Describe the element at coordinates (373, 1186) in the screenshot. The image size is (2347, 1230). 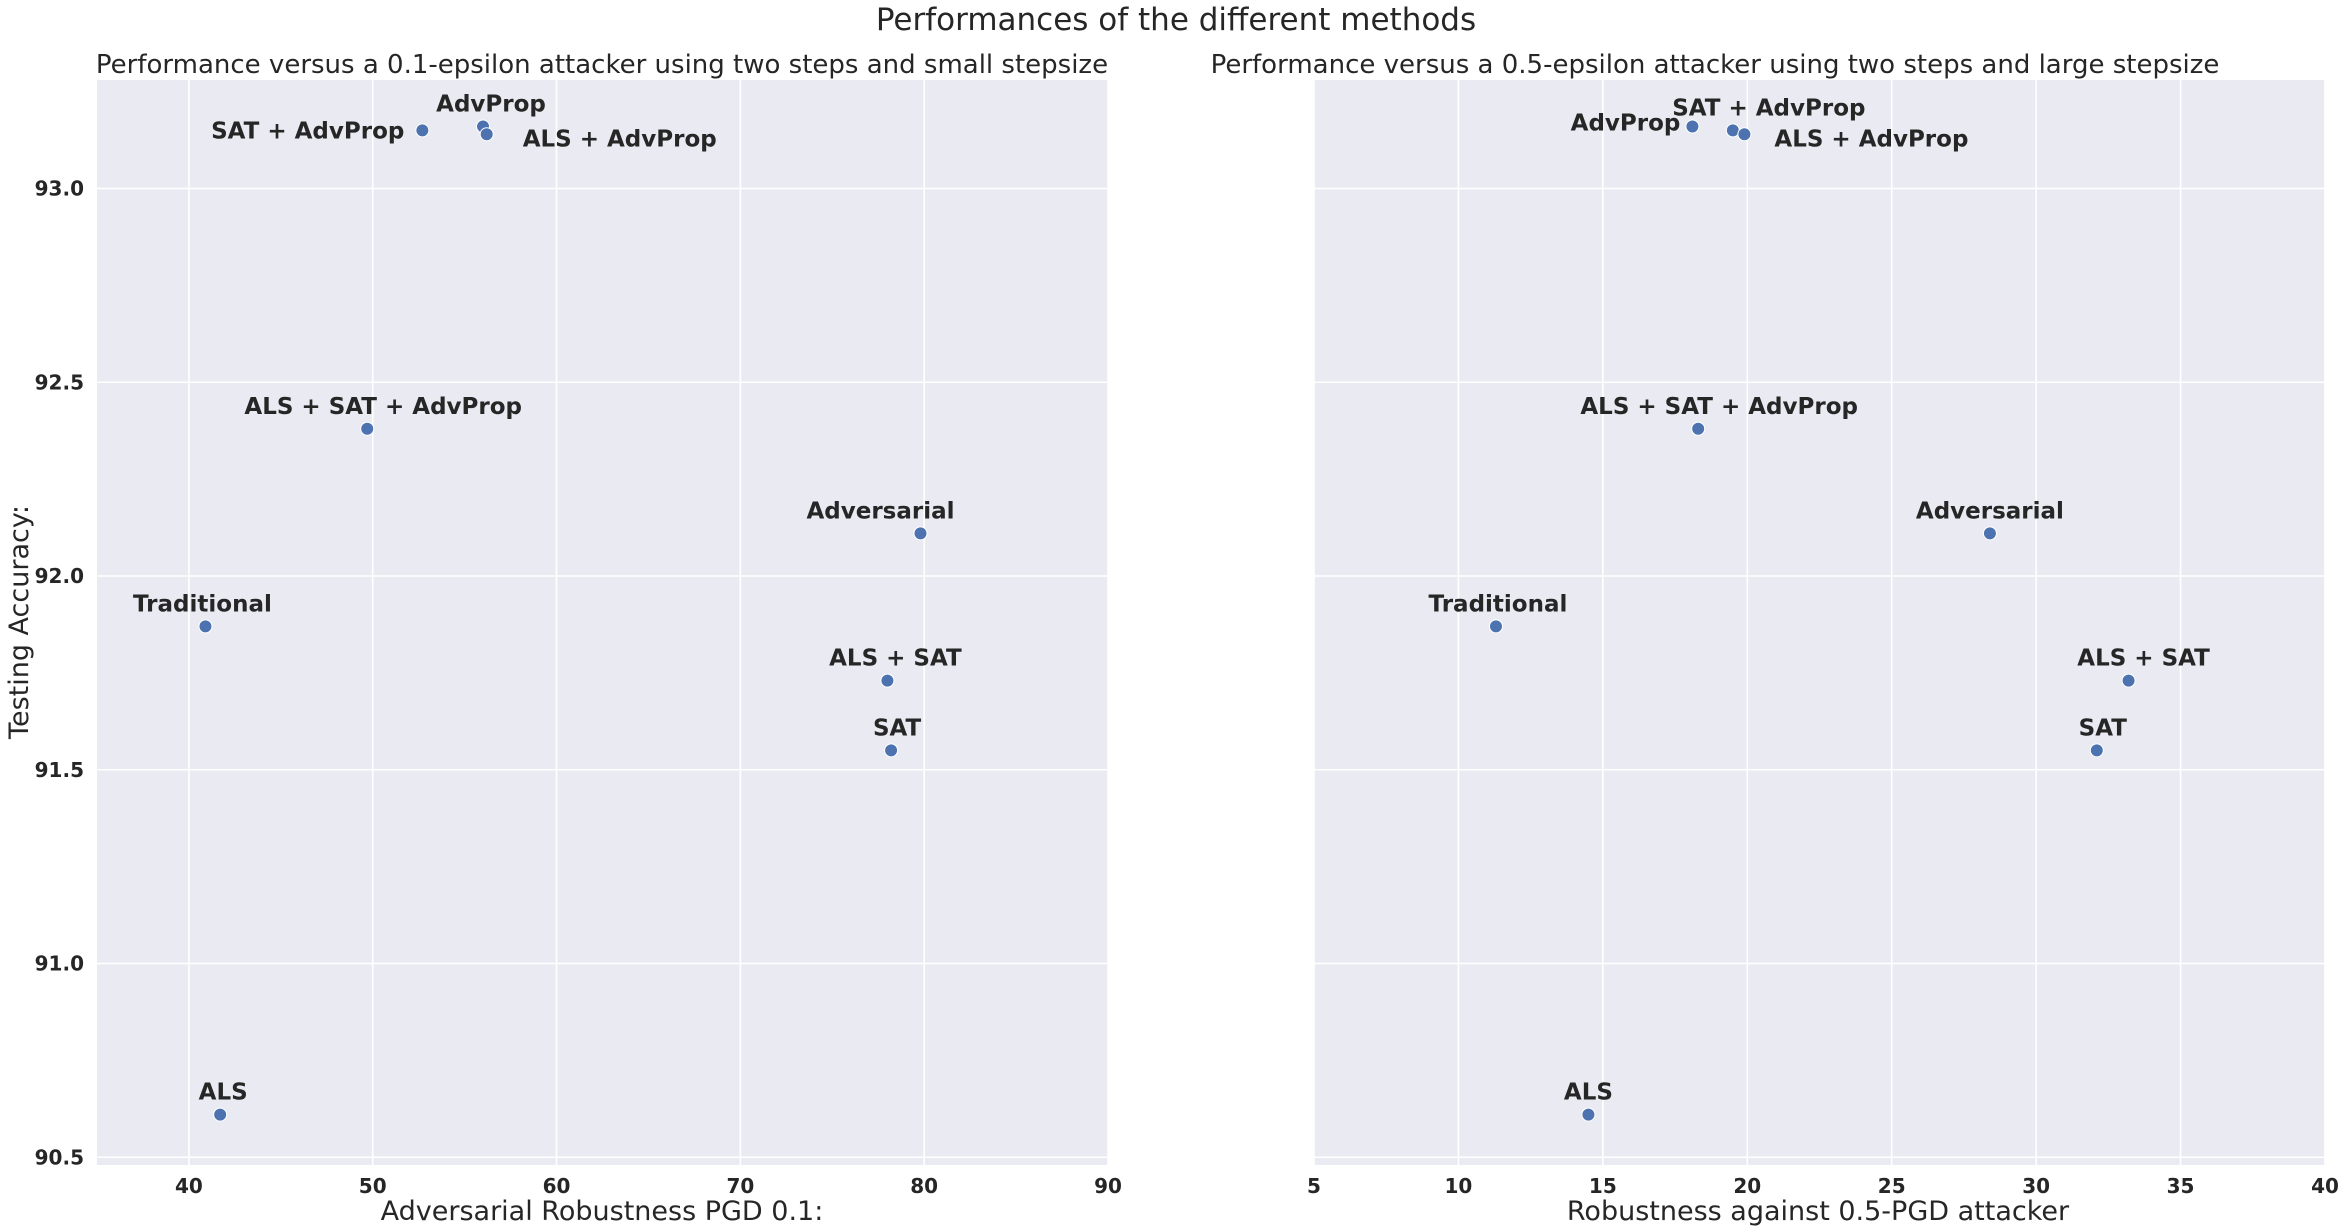
I see `x-tick-label: 50` at that location.